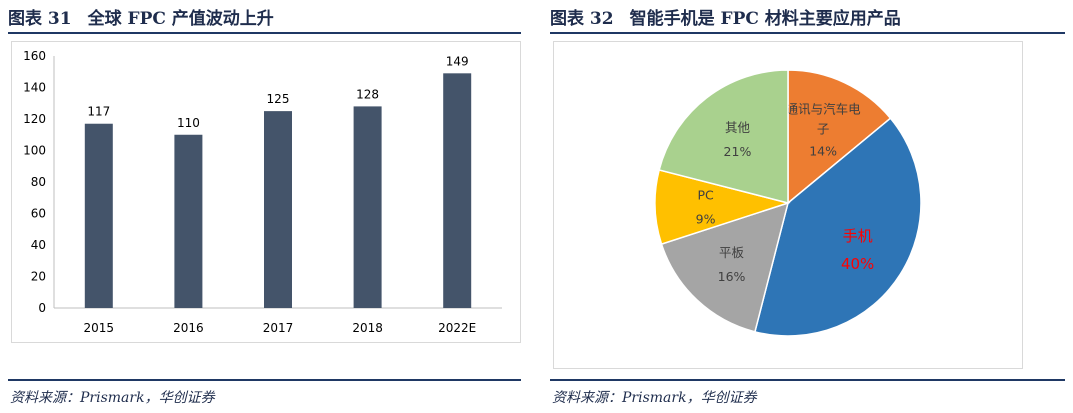  I want to click on bar-data-label: 128, so click(367, 94).